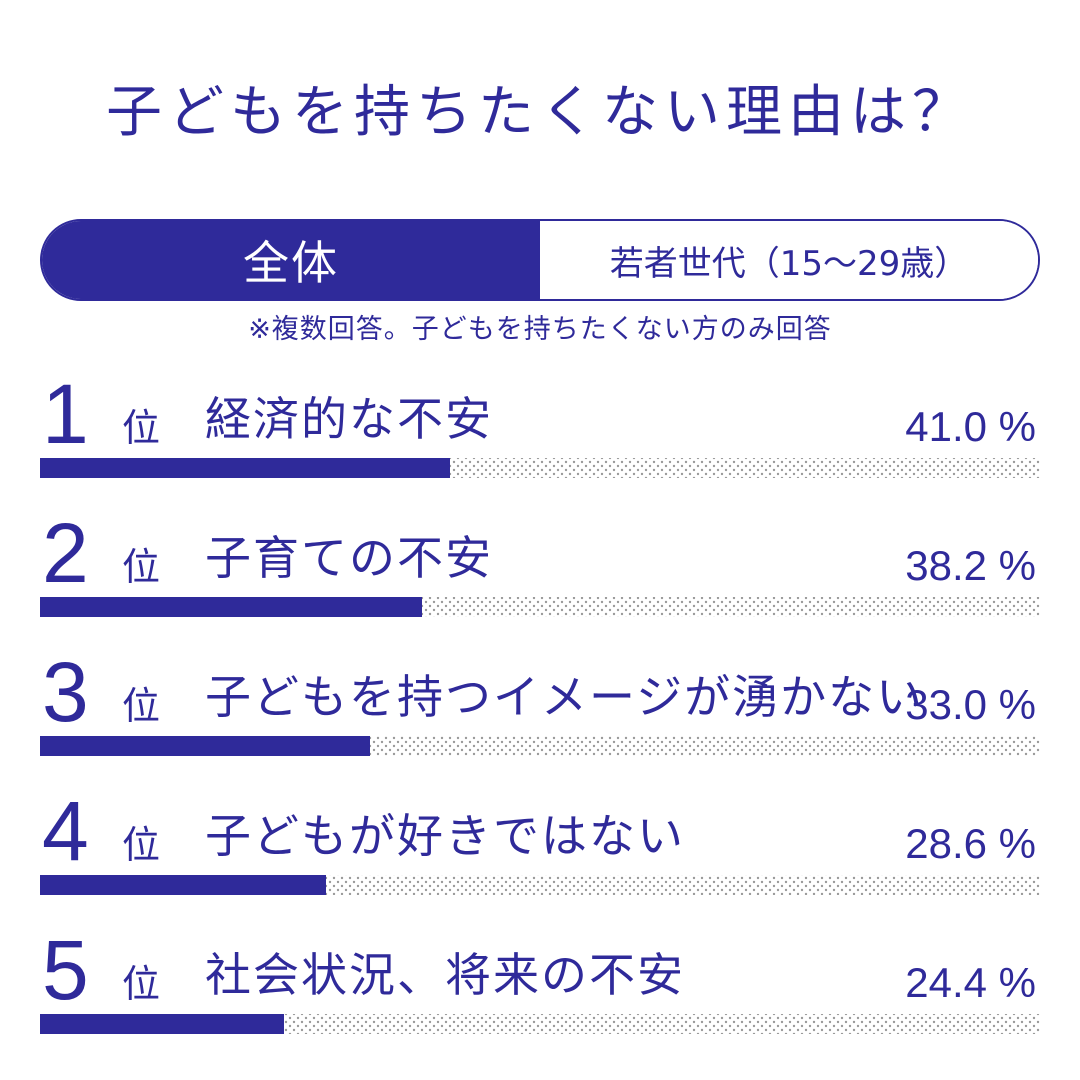 The width and height of the screenshot is (1080, 1080). Describe the element at coordinates (65, 970) in the screenshot. I see `rank-number: 5` at that location.